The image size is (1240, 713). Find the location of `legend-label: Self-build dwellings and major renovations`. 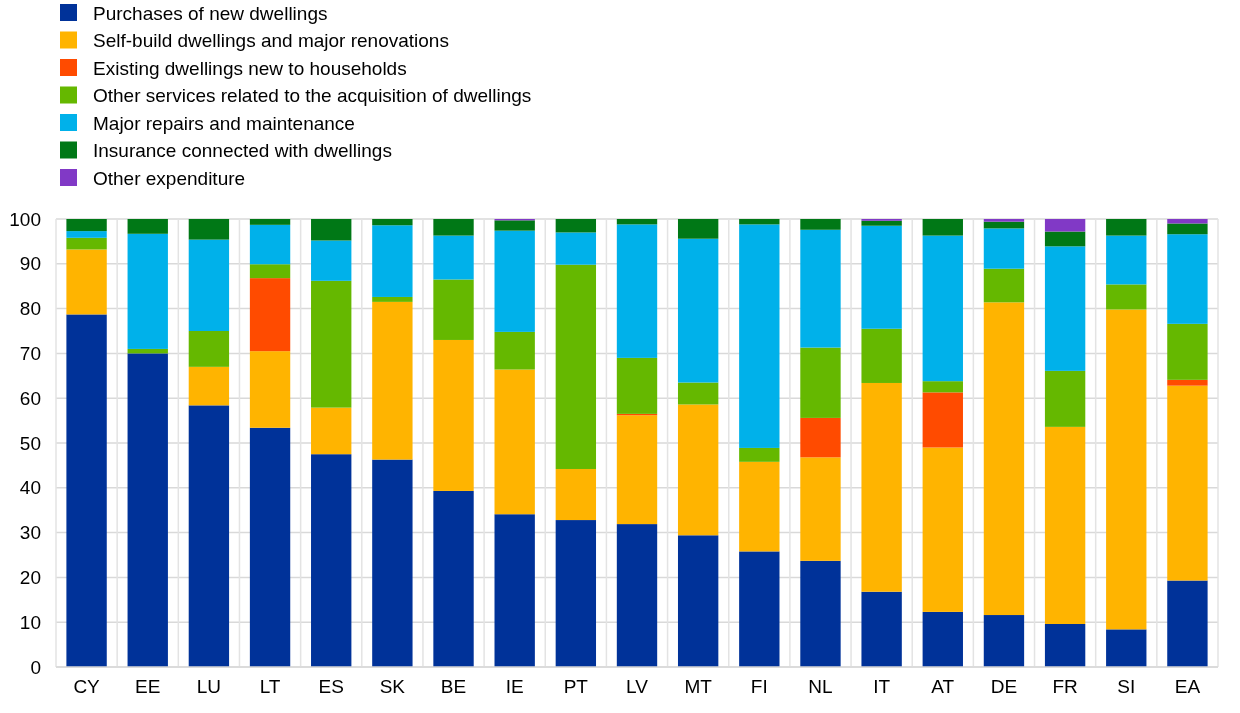

legend-label: Self-build dwellings and major renovations is located at coordinates (271, 40).